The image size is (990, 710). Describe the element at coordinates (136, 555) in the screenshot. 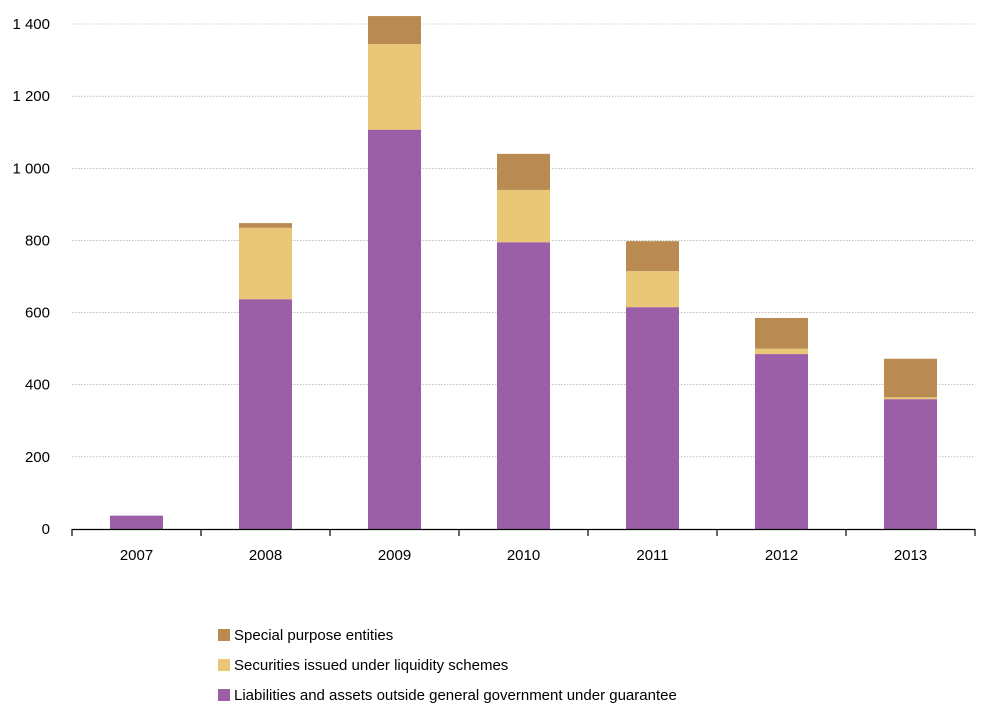

I see `x-tick-label-2007: 2007` at that location.